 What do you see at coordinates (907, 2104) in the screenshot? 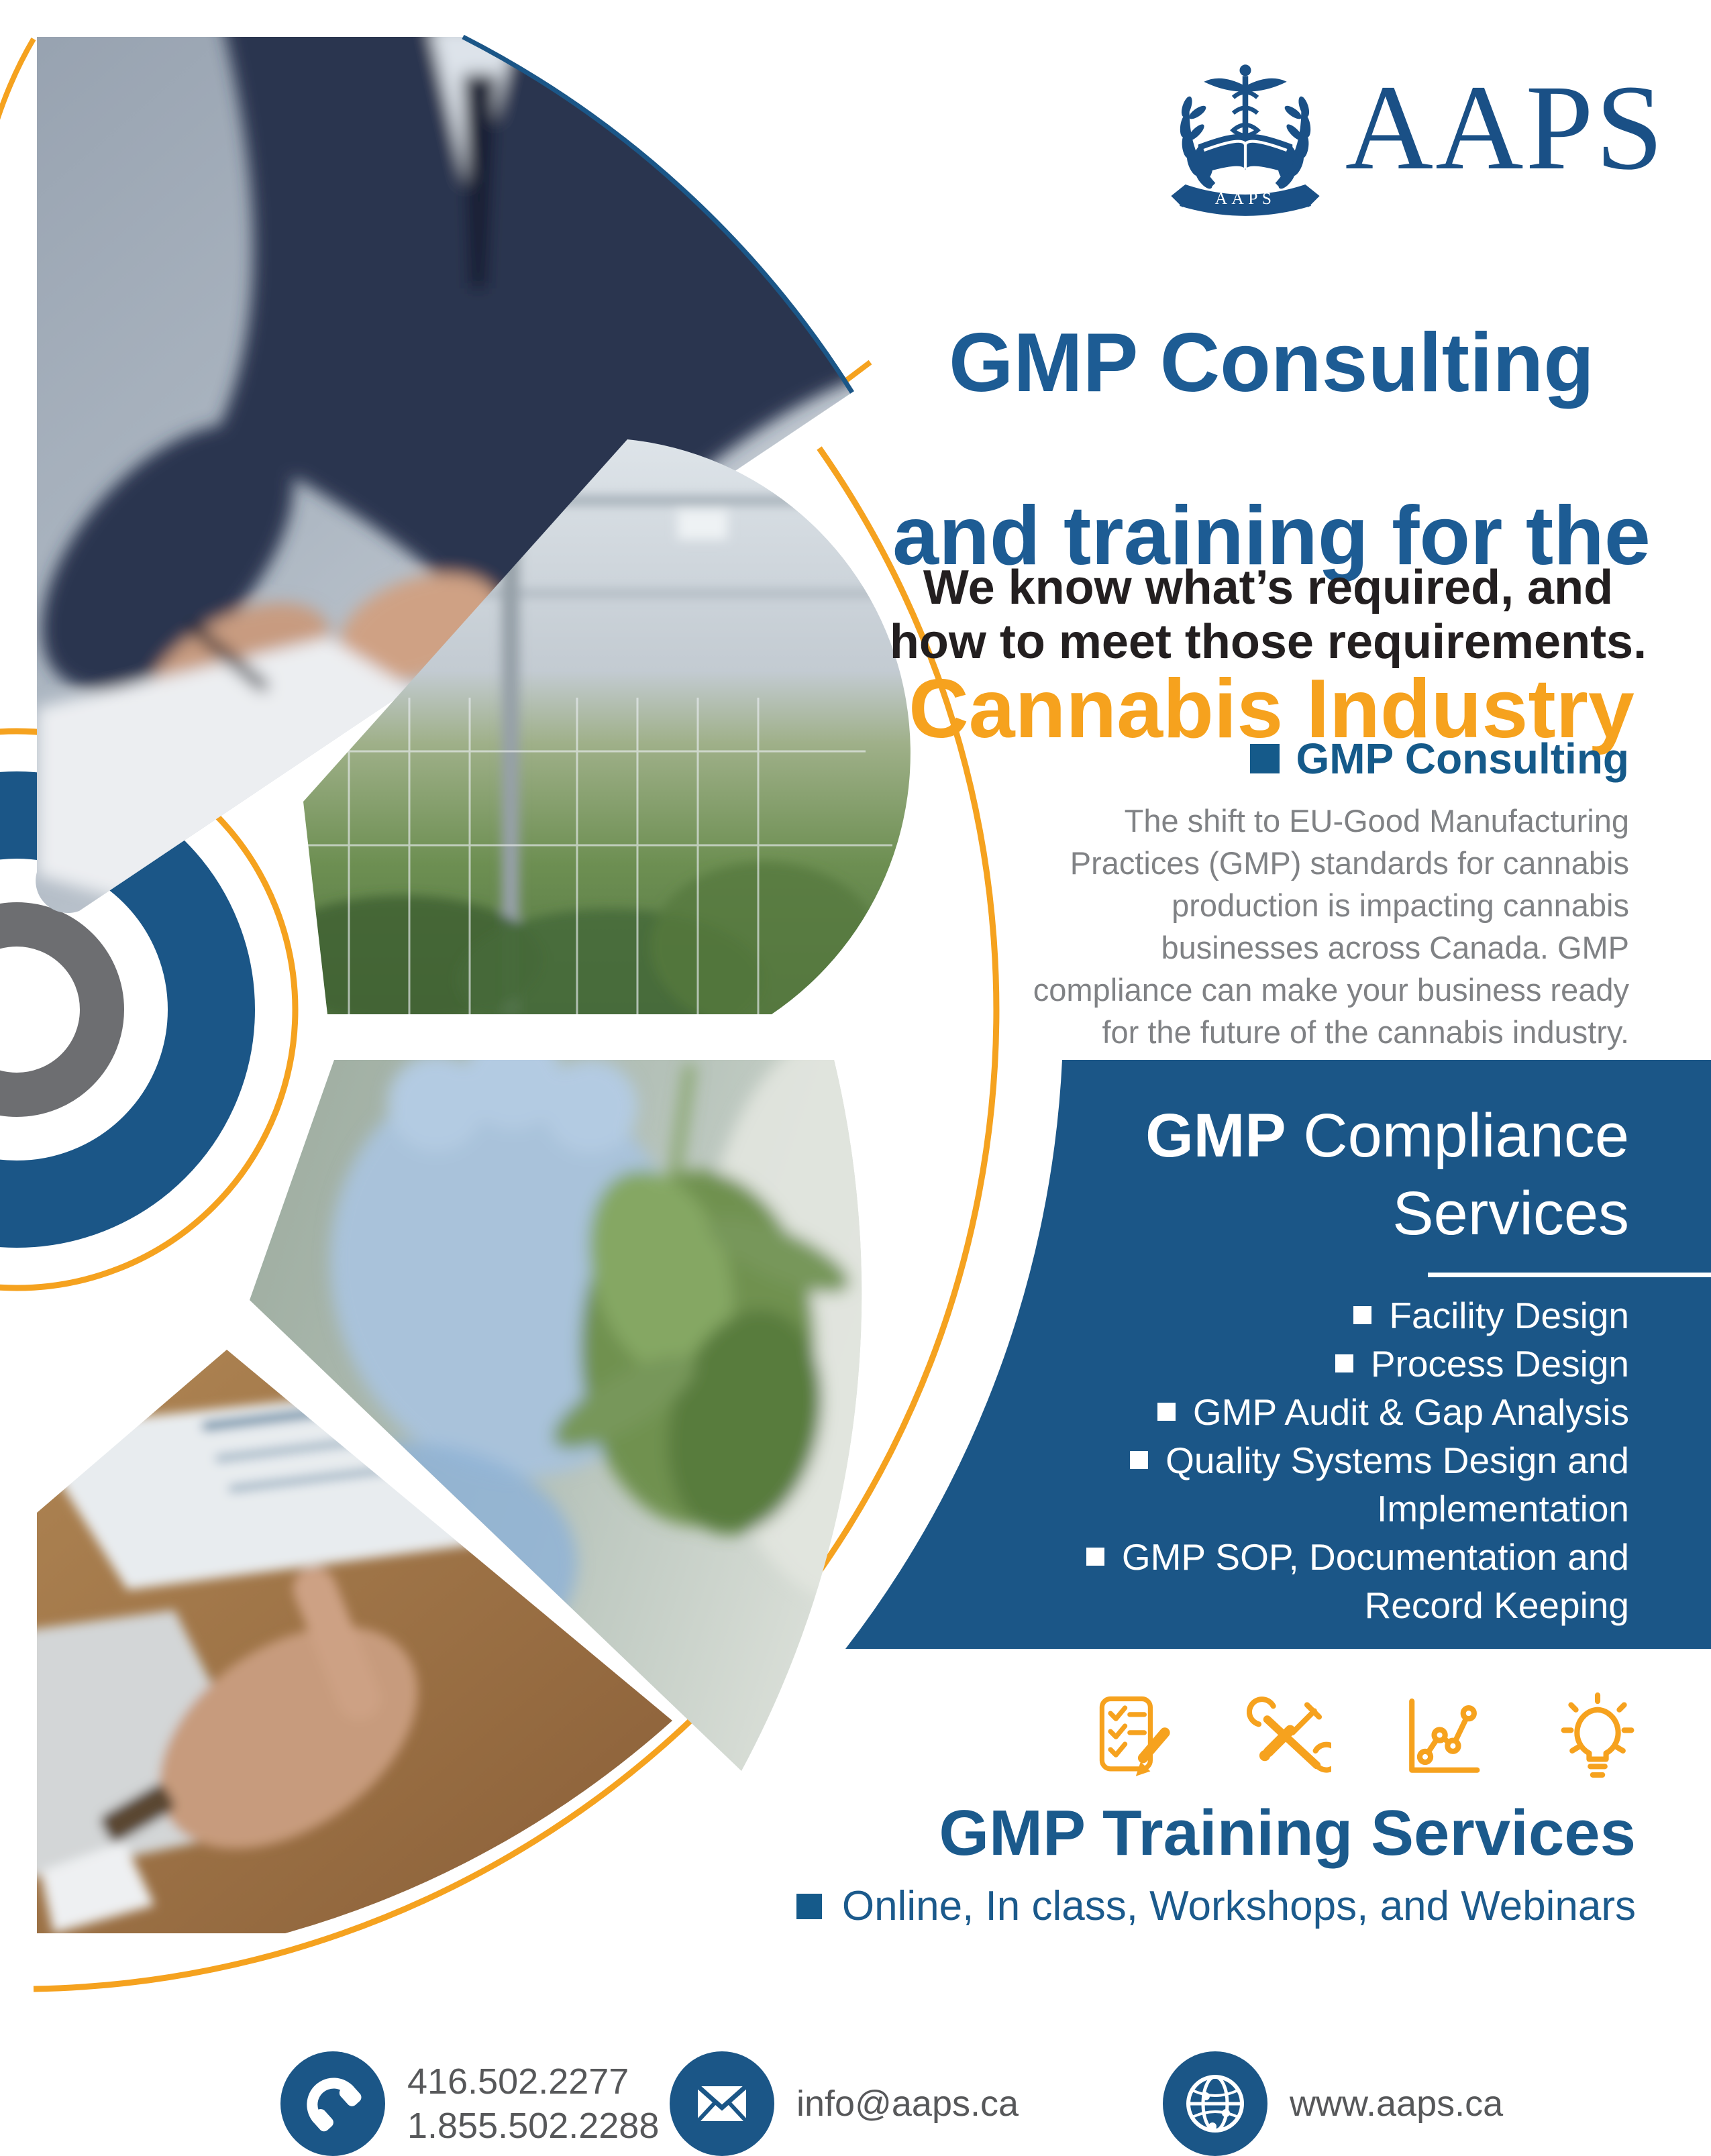
I see `email-address: info@aaps.ca` at bounding box center [907, 2104].